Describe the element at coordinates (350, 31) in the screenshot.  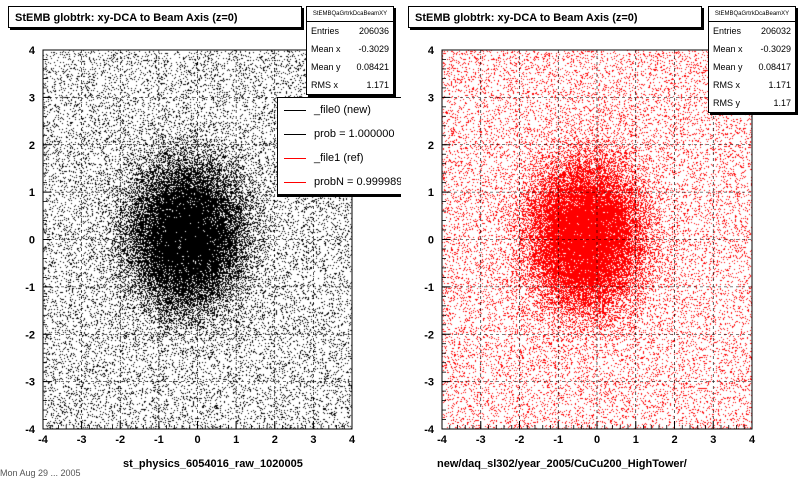
I see `stats-row-entries: Entries 206036` at that location.